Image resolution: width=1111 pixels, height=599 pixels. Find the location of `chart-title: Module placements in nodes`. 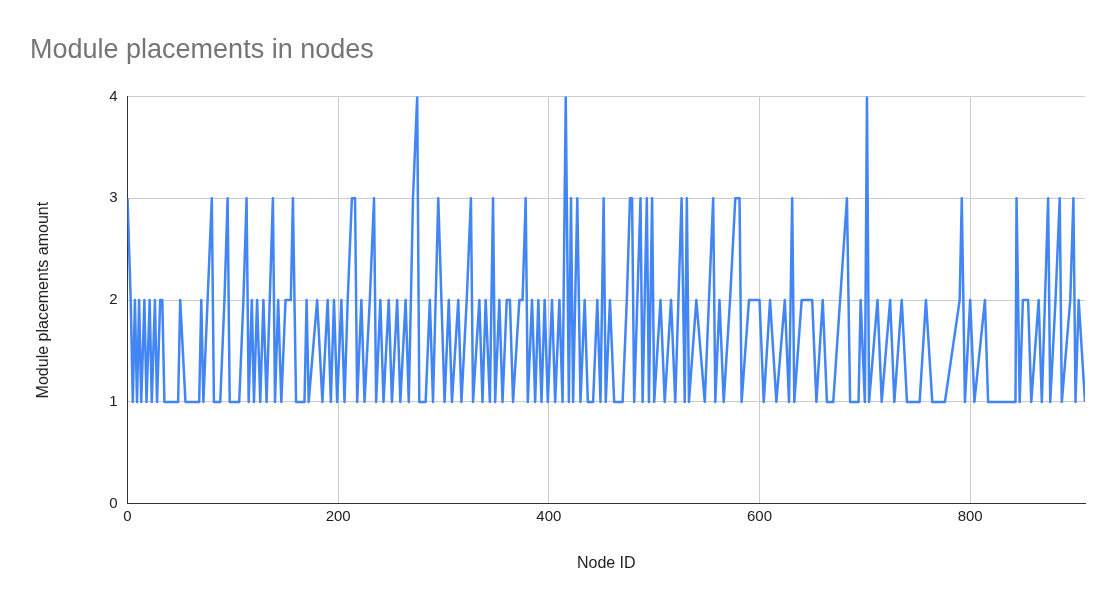

chart-title: Module placements in nodes is located at coordinates (202, 48).